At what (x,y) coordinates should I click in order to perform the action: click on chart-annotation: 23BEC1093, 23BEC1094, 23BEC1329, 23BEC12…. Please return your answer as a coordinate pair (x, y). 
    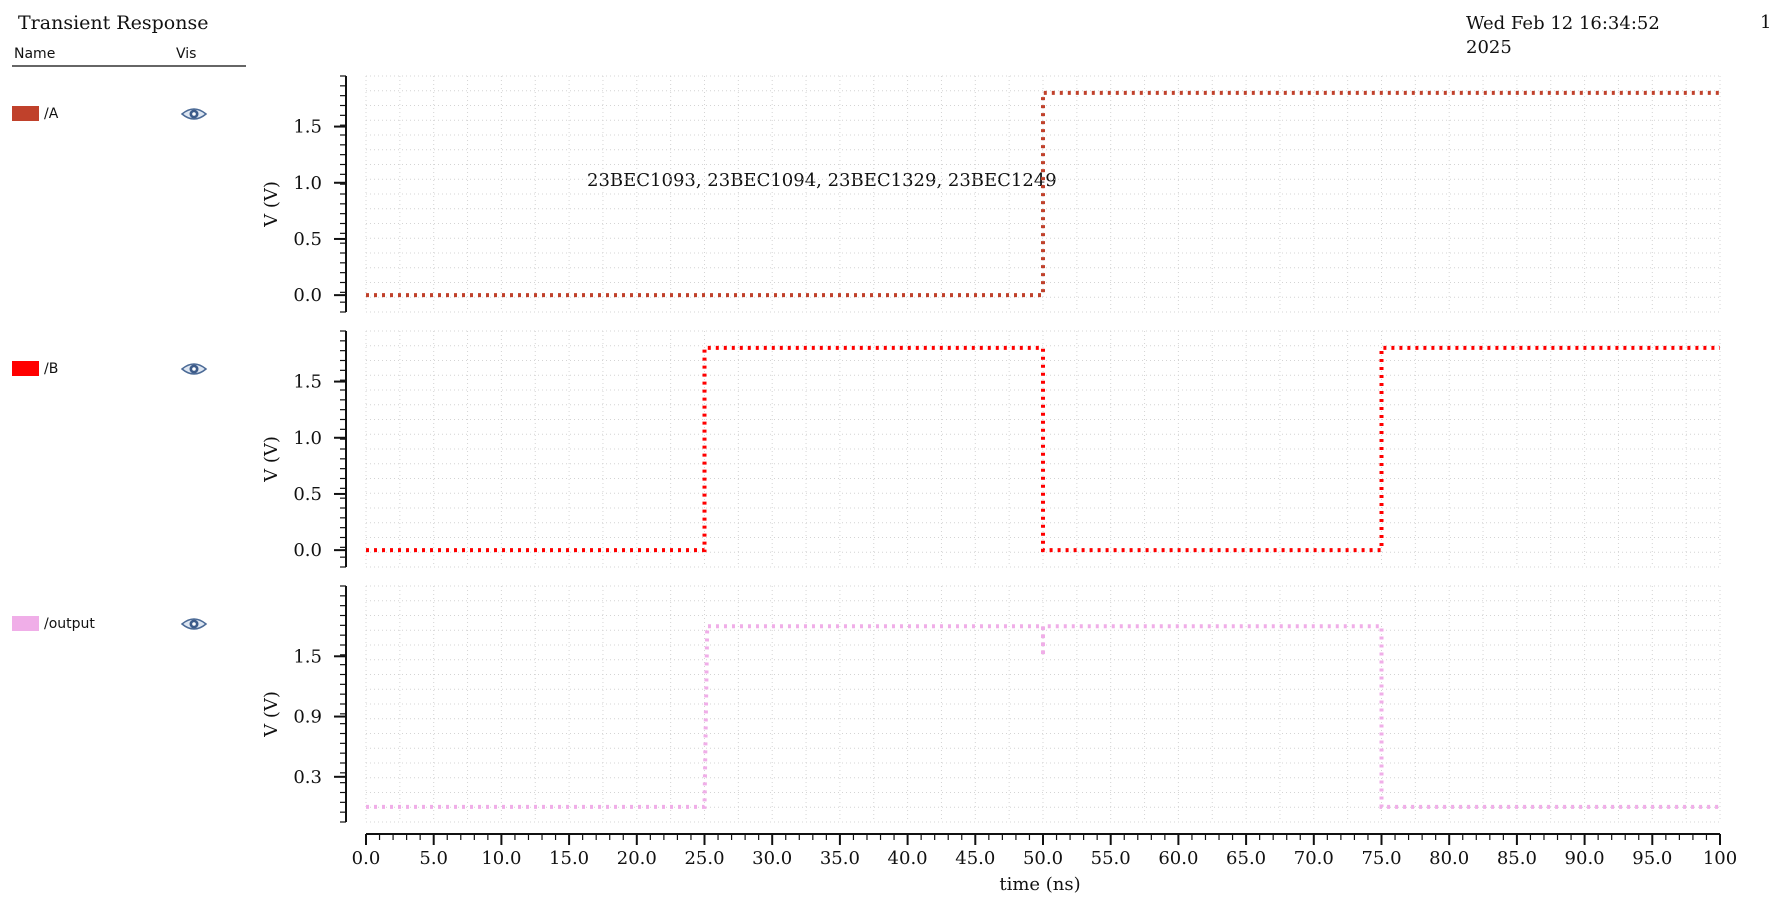
    Looking at the image, I should click on (822, 180).